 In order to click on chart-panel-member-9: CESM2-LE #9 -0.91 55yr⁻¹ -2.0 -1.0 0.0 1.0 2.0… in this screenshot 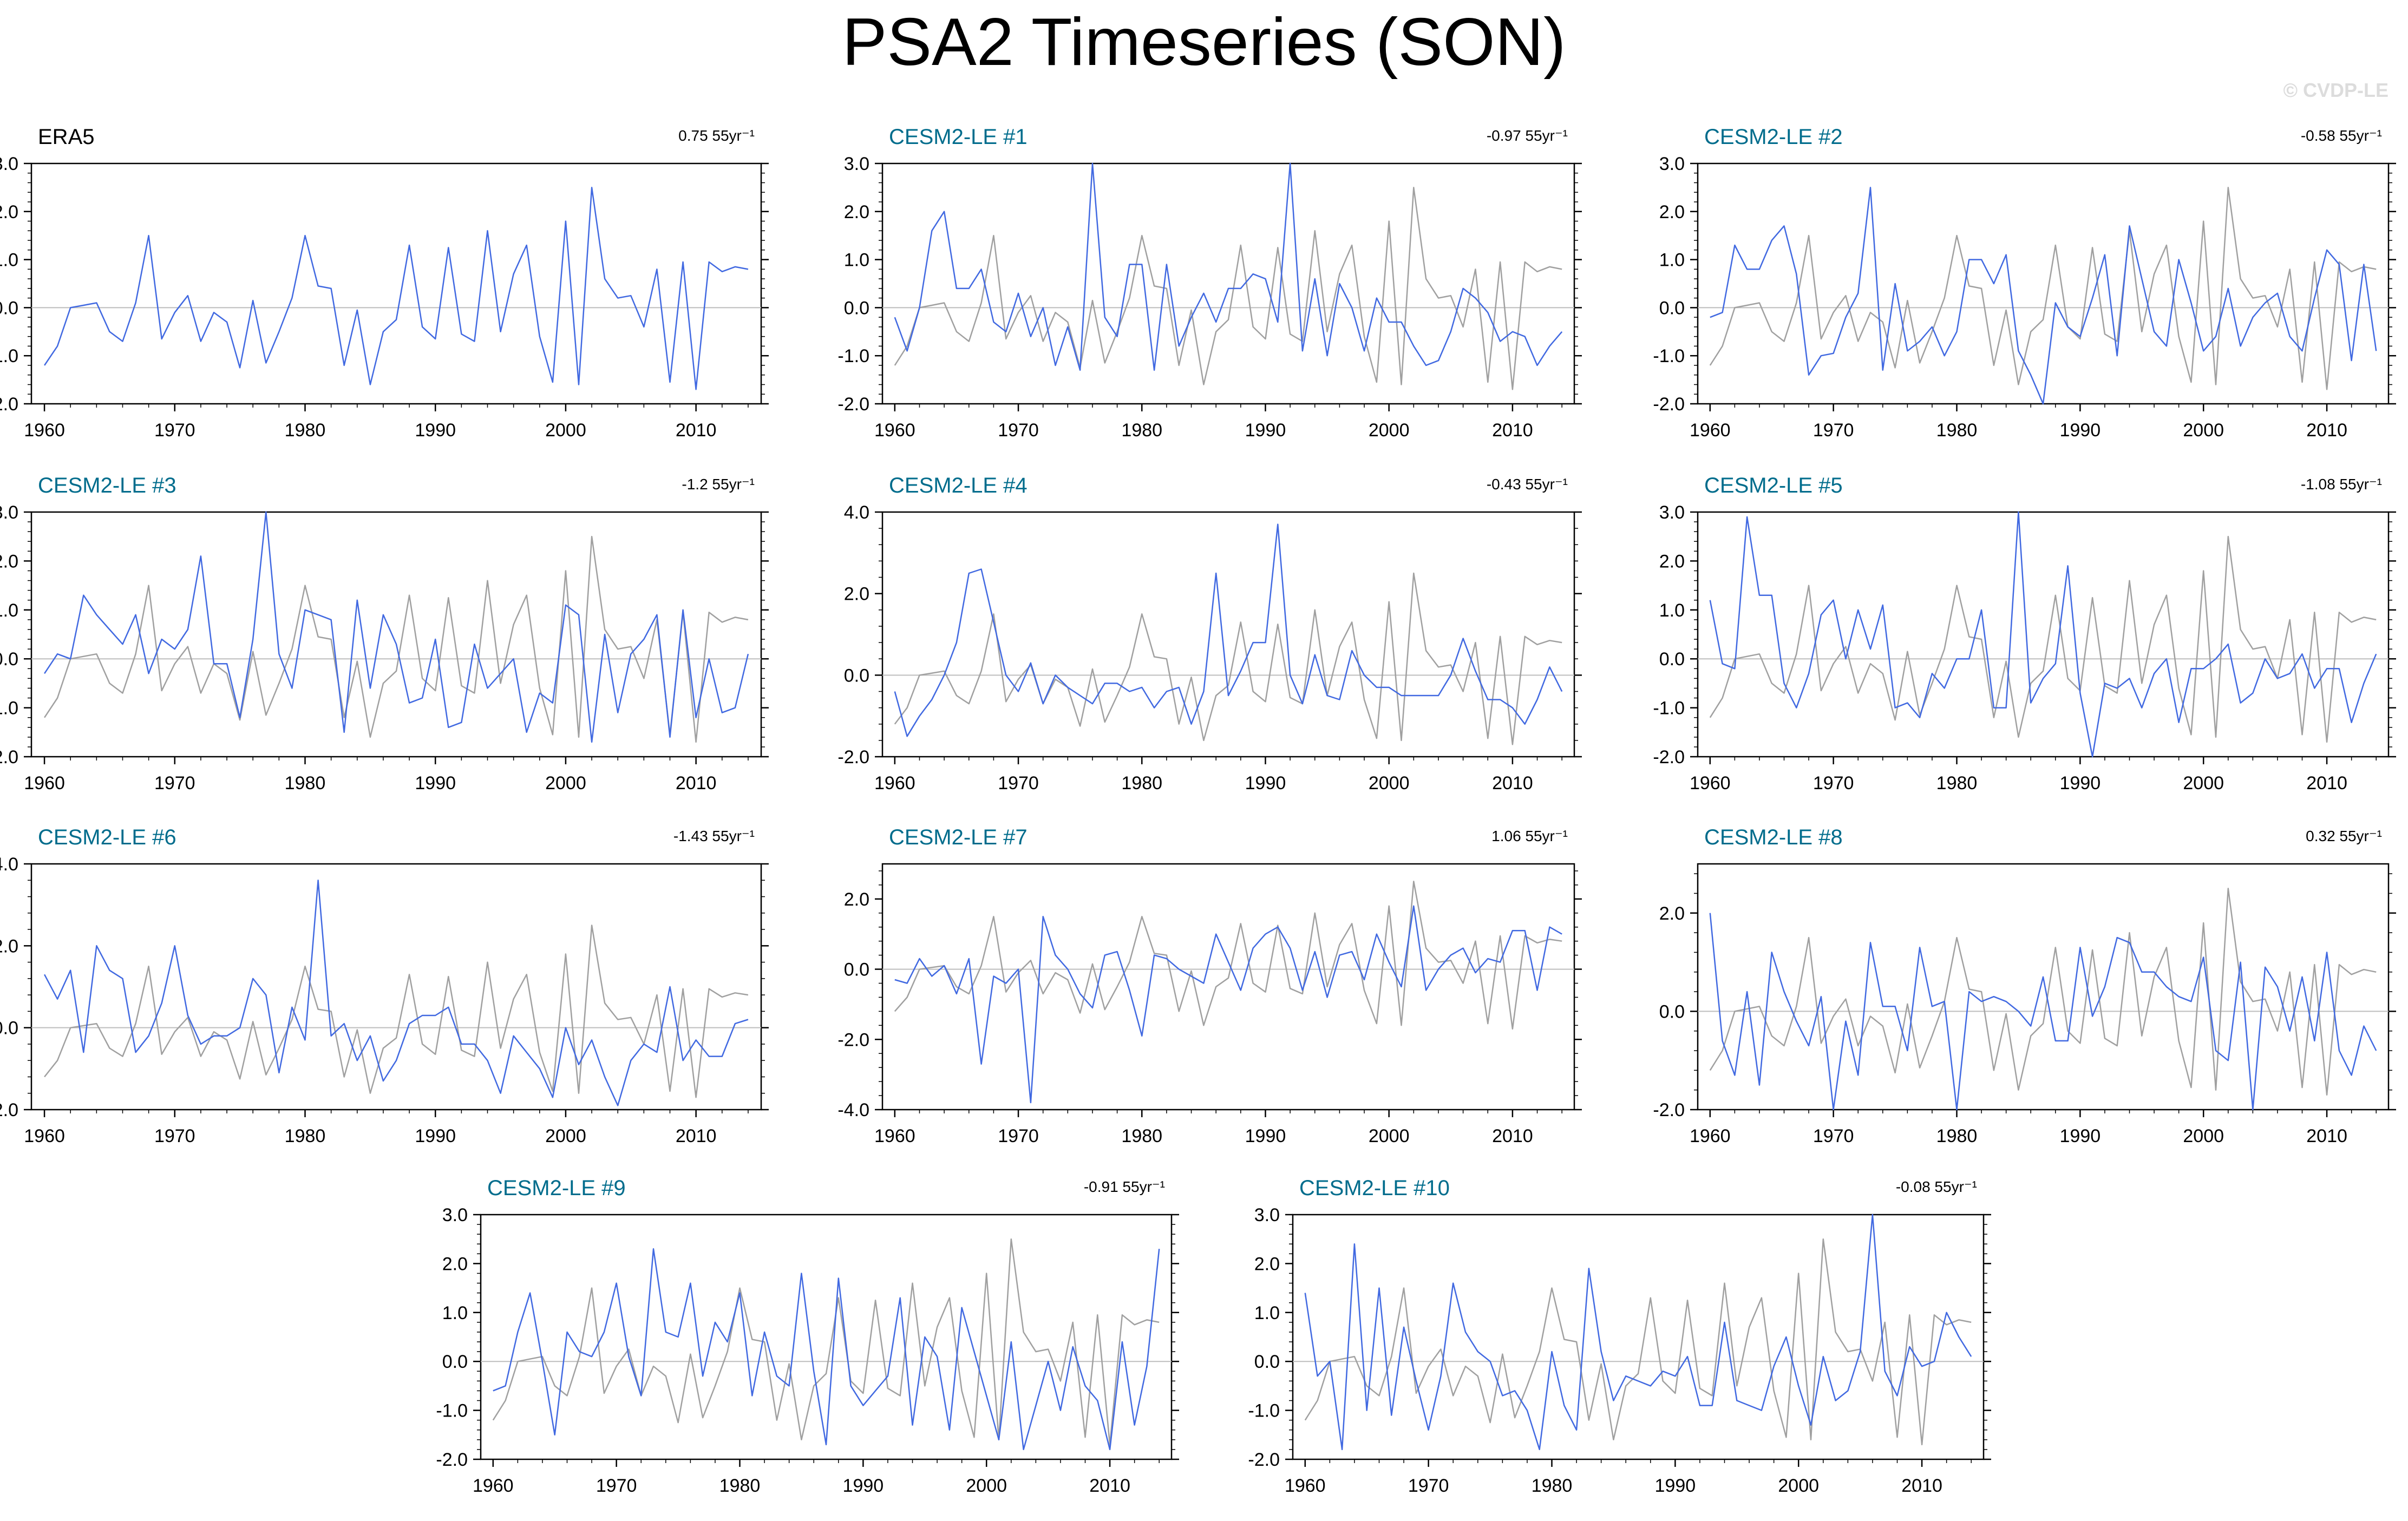, I will do `click(807, 1336)`.